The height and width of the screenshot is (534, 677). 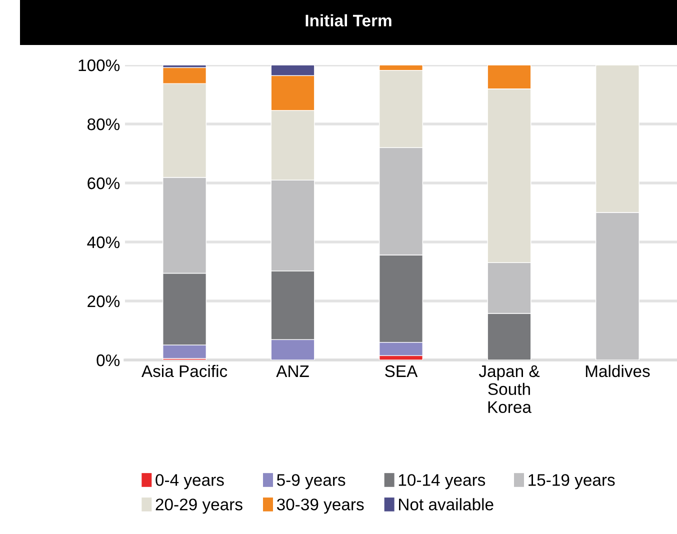 I want to click on legend-label: 15-19 years, so click(x=571, y=482).